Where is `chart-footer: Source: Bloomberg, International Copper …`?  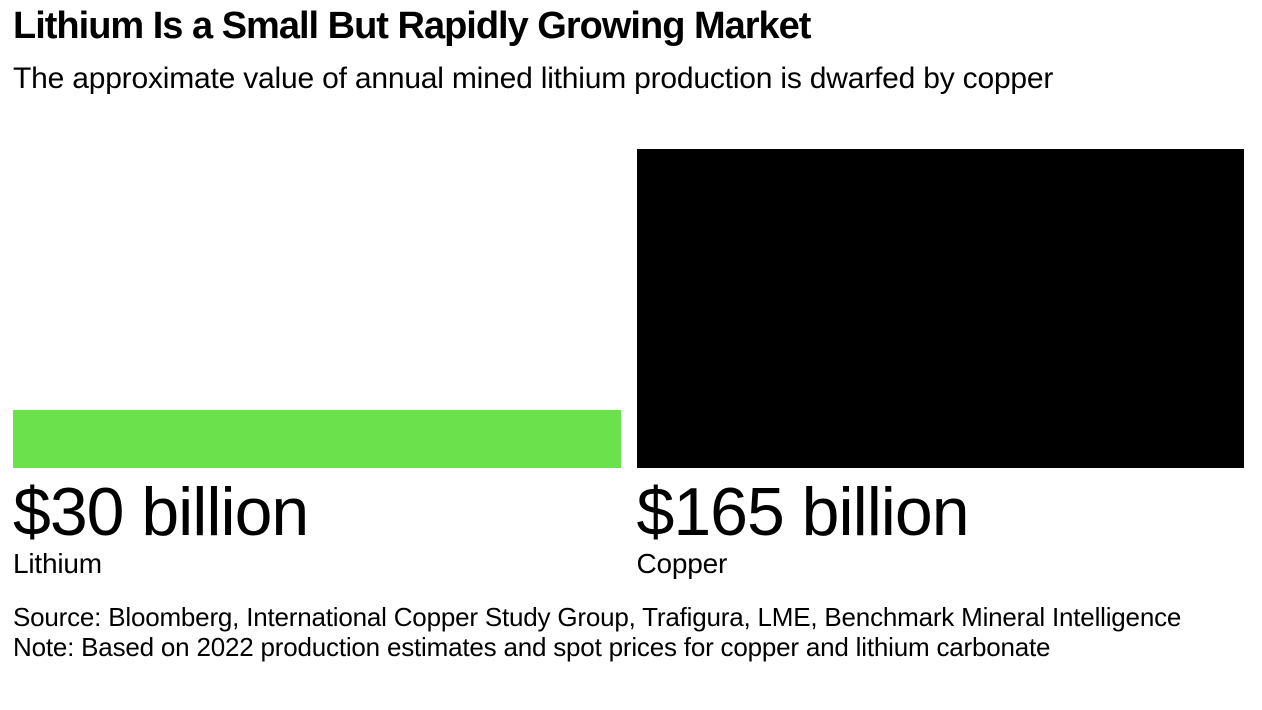 chart-footer: Source: Bloomberg, International Copper … is located at coordinates (628, 632).